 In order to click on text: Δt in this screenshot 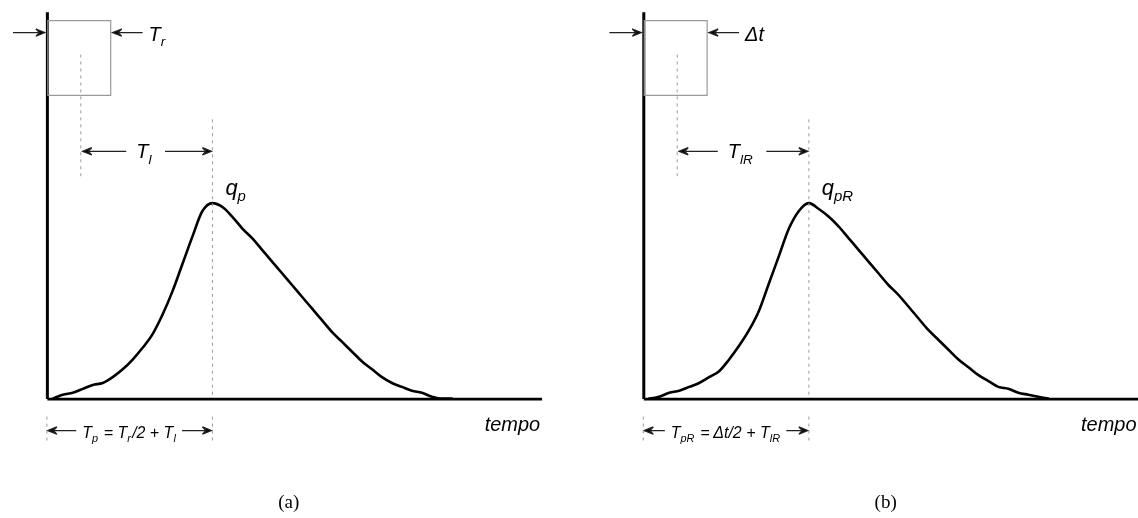, I will do `click(755, 33)`.